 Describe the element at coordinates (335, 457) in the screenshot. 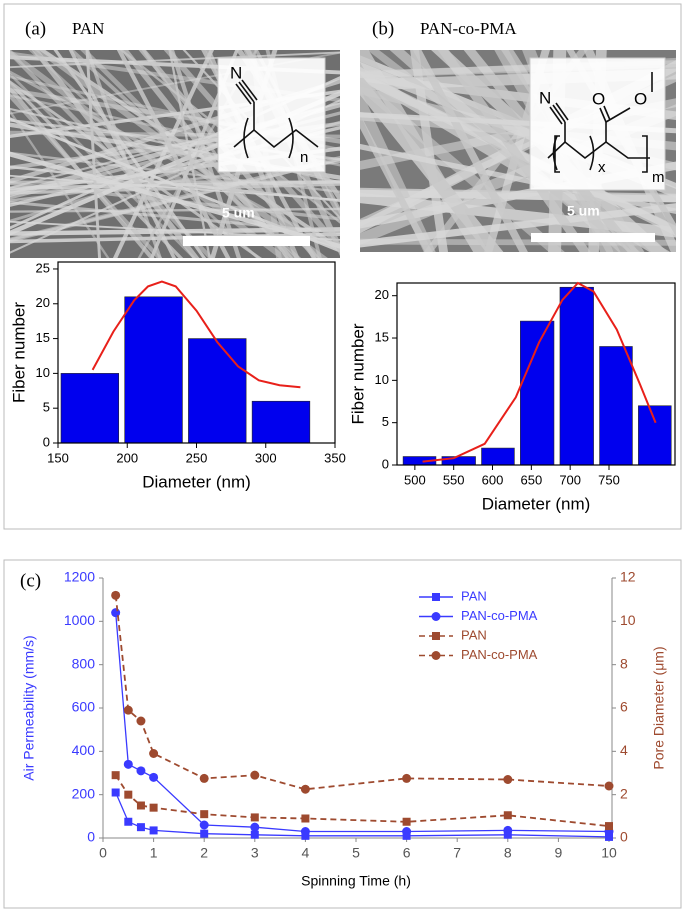

I see `x-tick-label: 350` at that location.